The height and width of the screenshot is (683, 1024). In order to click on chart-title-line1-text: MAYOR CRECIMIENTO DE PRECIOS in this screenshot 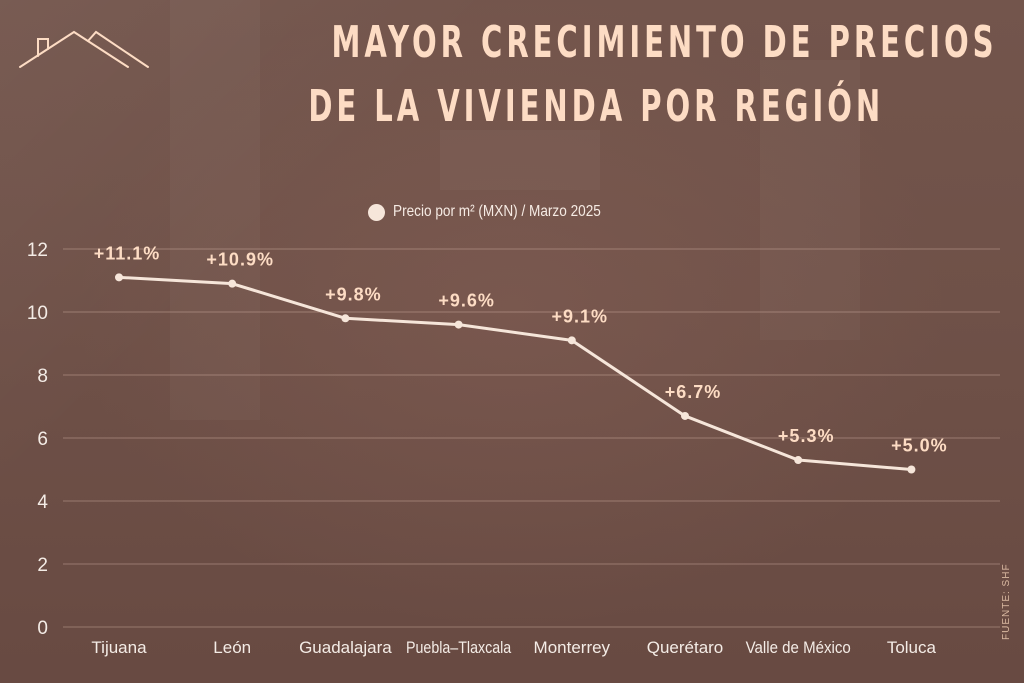, I will do `click(664, 42)`.